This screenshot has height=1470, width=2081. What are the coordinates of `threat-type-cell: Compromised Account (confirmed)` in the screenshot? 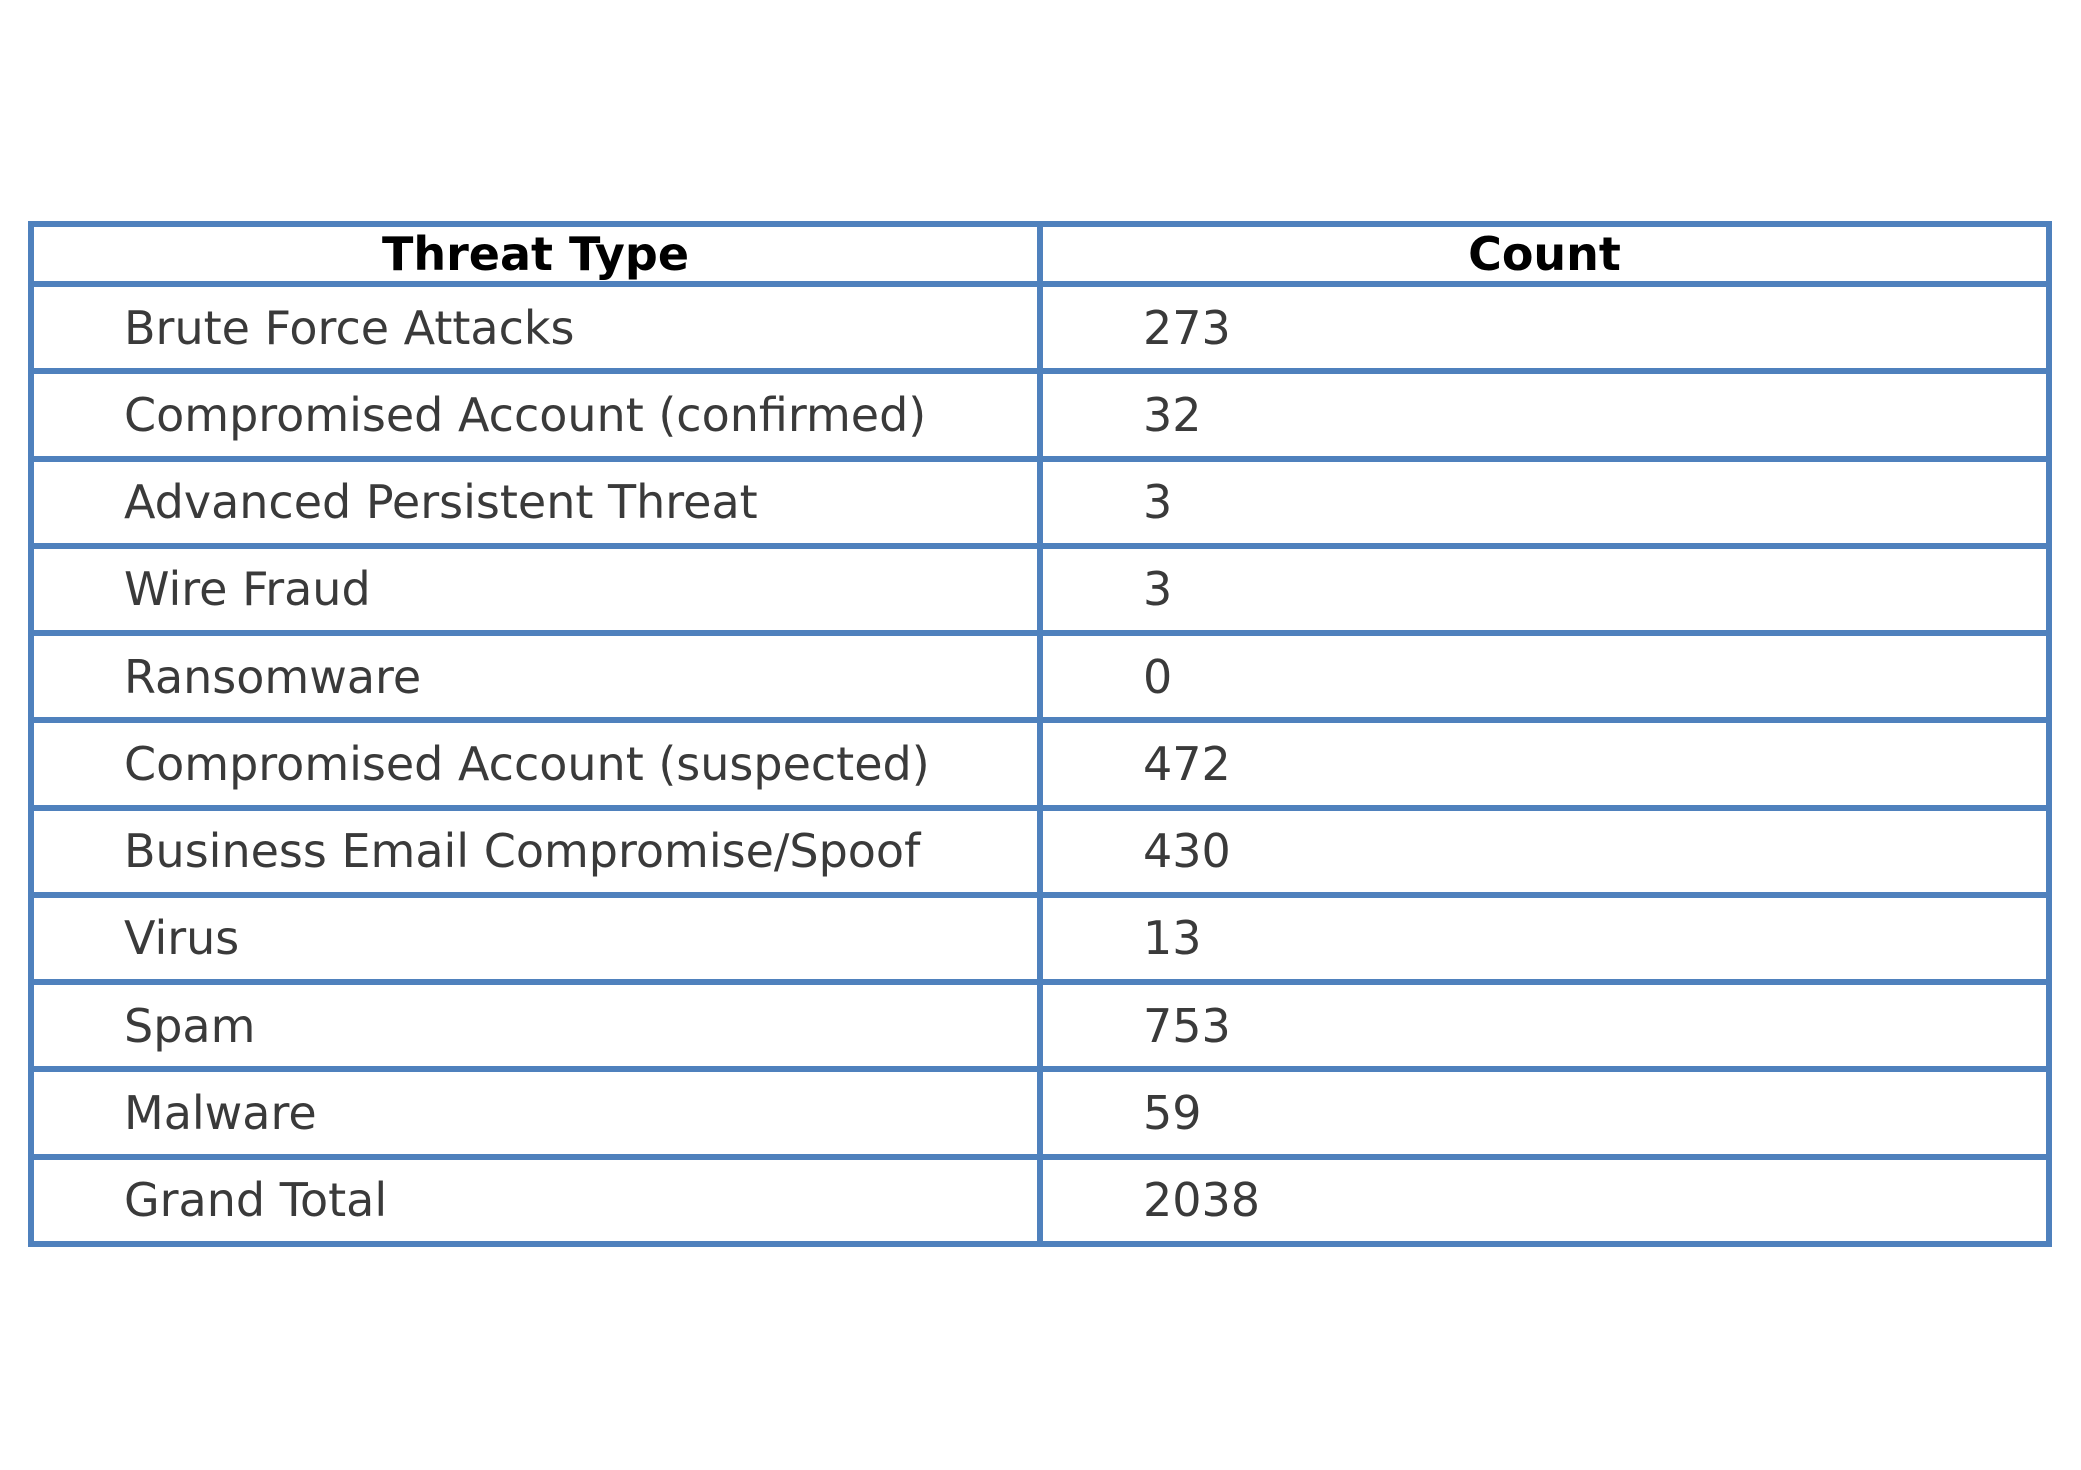 It's located at (535, 415).